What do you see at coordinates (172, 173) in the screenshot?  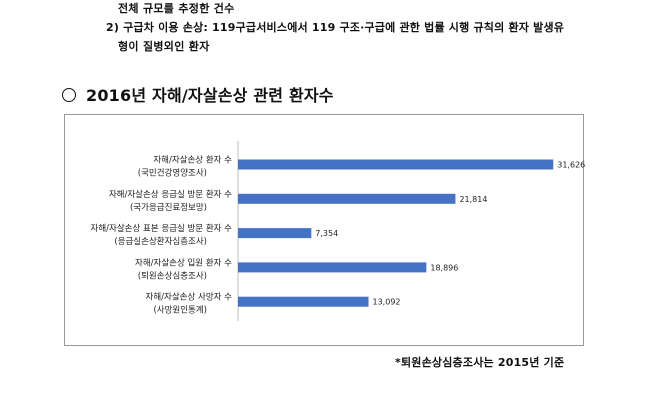 I see `category-source-label: (국민건강영양조사)` at bounding box center [172, 173].